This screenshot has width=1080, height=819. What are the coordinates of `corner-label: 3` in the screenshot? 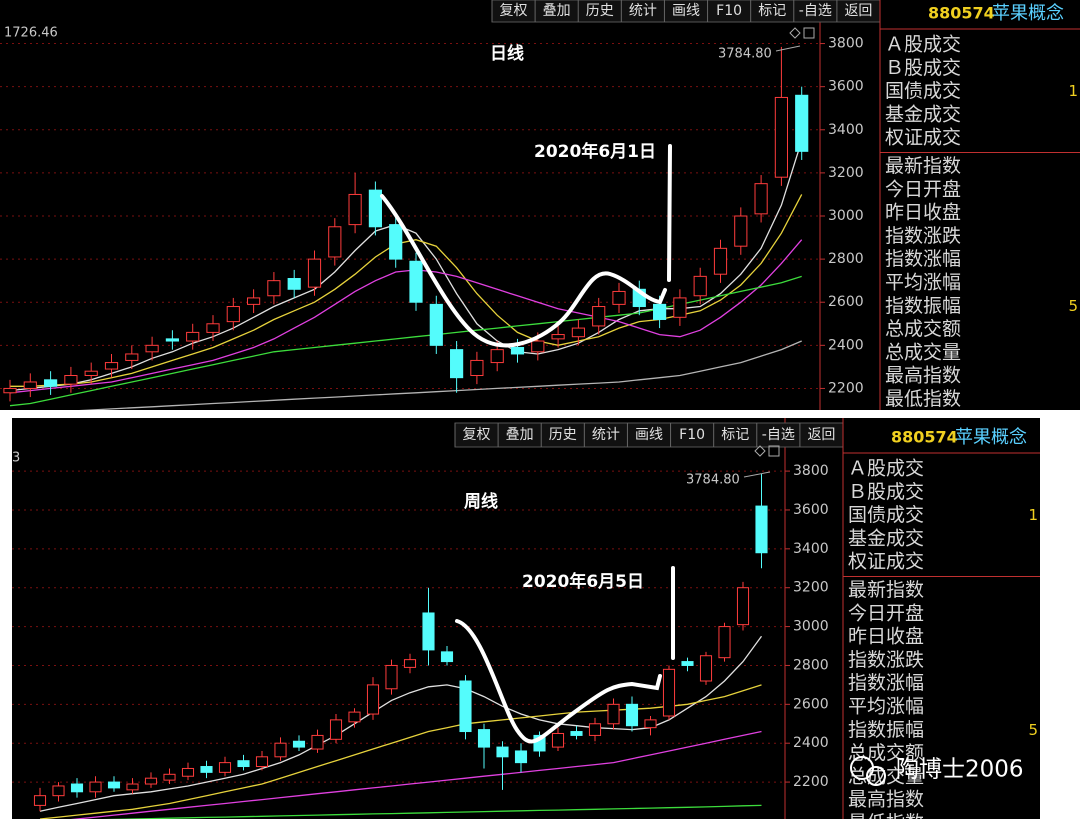 It's located at (16, 458).